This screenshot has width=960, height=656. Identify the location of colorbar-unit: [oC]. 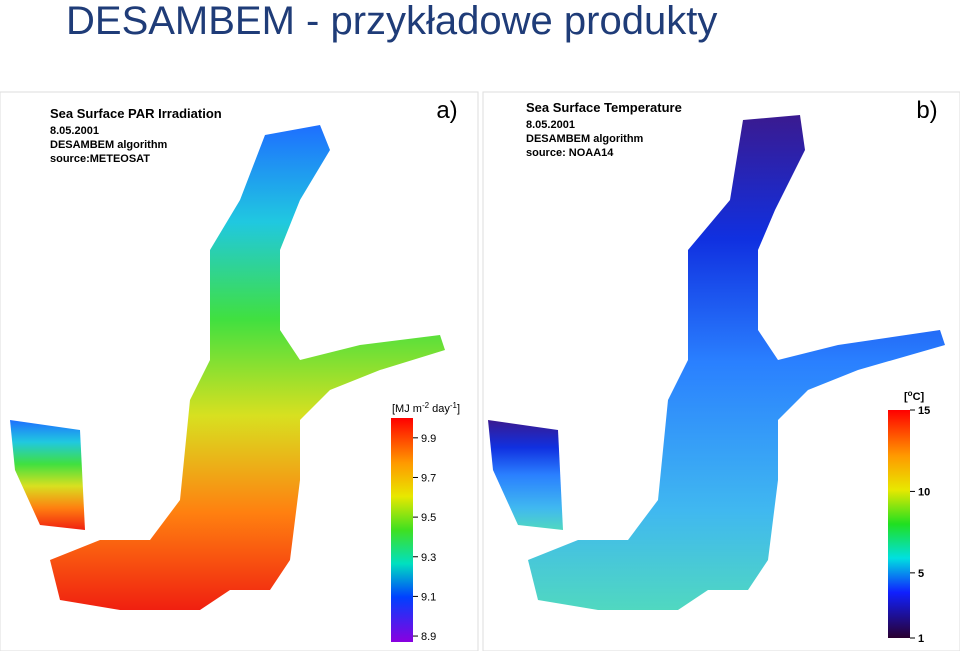
(914, 396).